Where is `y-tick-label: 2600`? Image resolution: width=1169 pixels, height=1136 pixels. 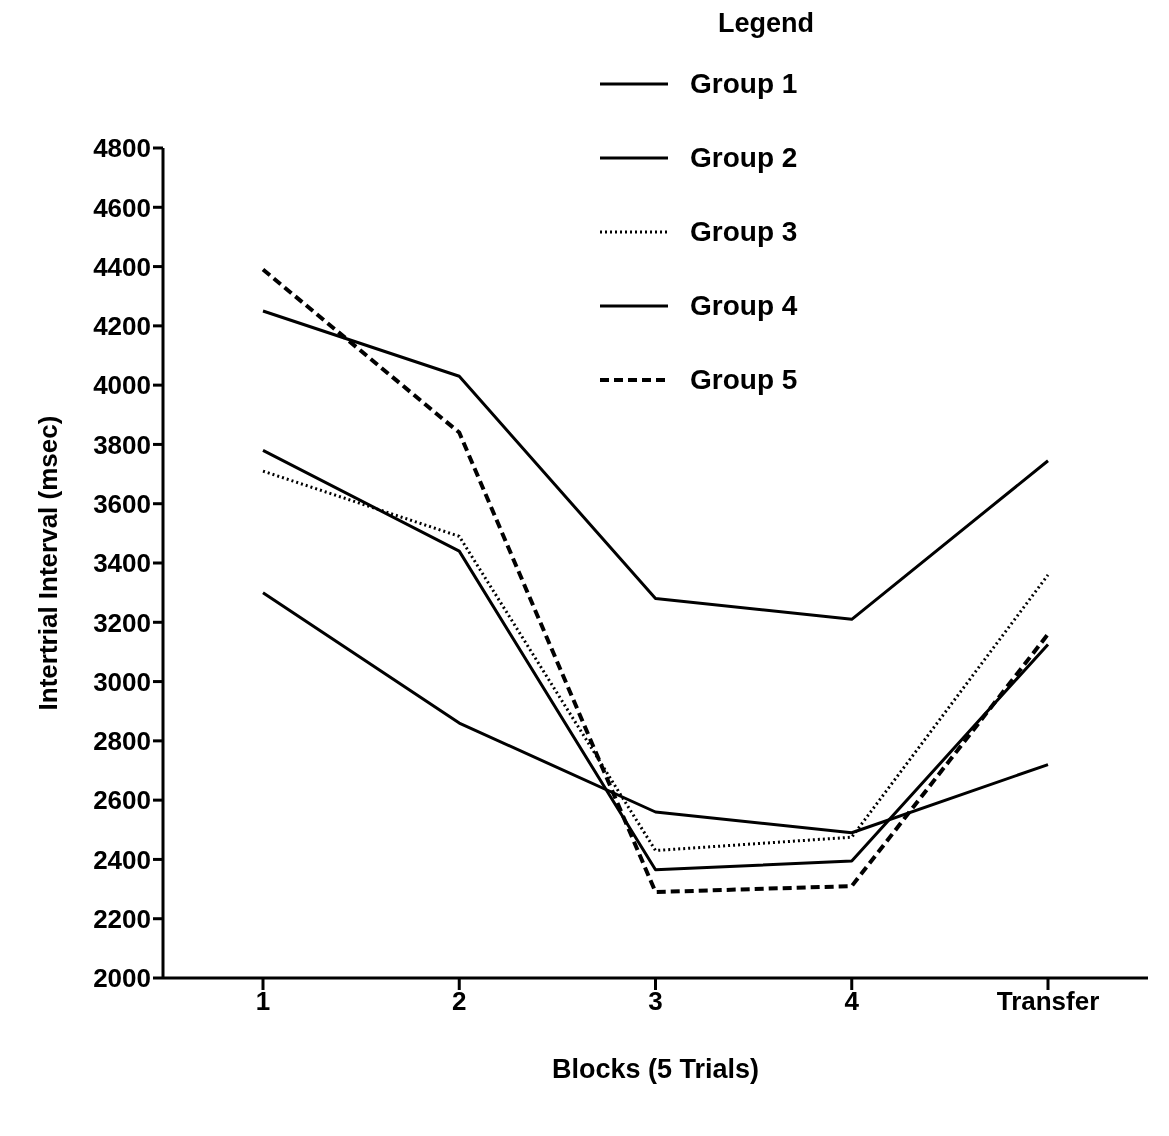 y-tick-label: 2600 is located at coordinates (122, 800).